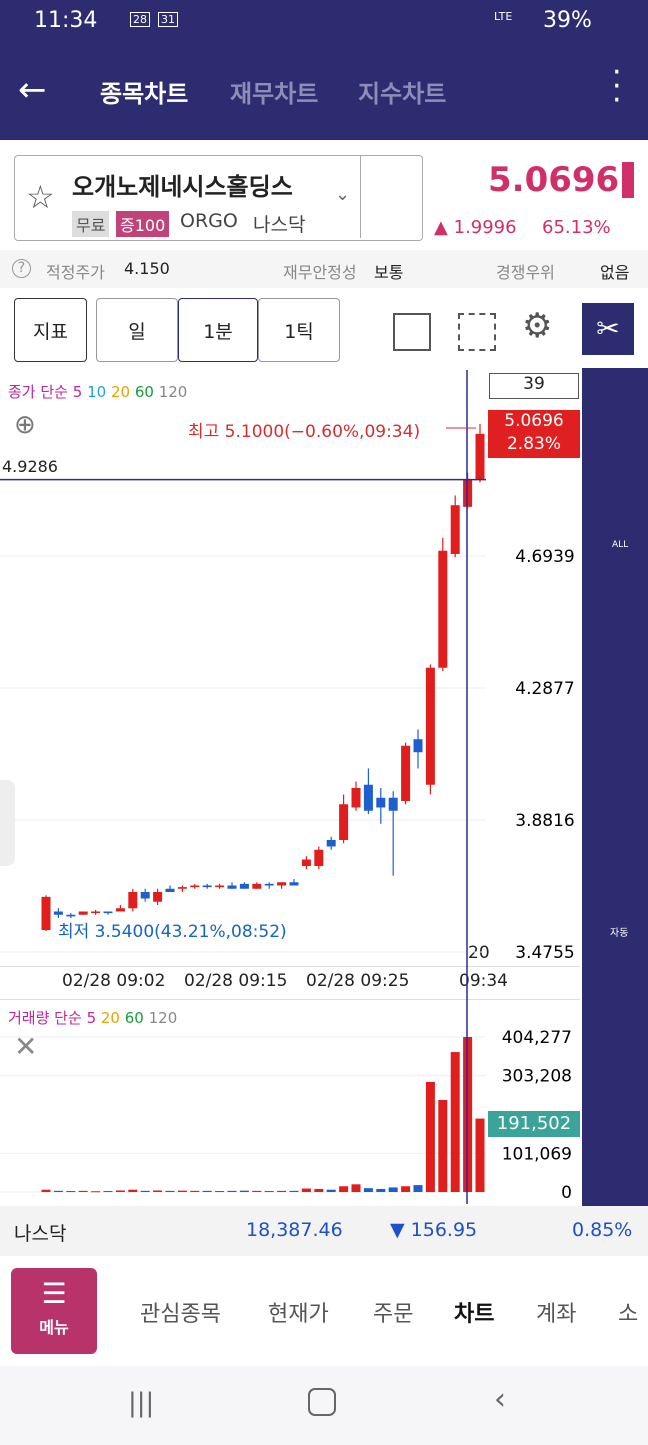 This screenshot has height=1445, width=648. I want to click on zoom-in: ⊕, so click(25, 425).